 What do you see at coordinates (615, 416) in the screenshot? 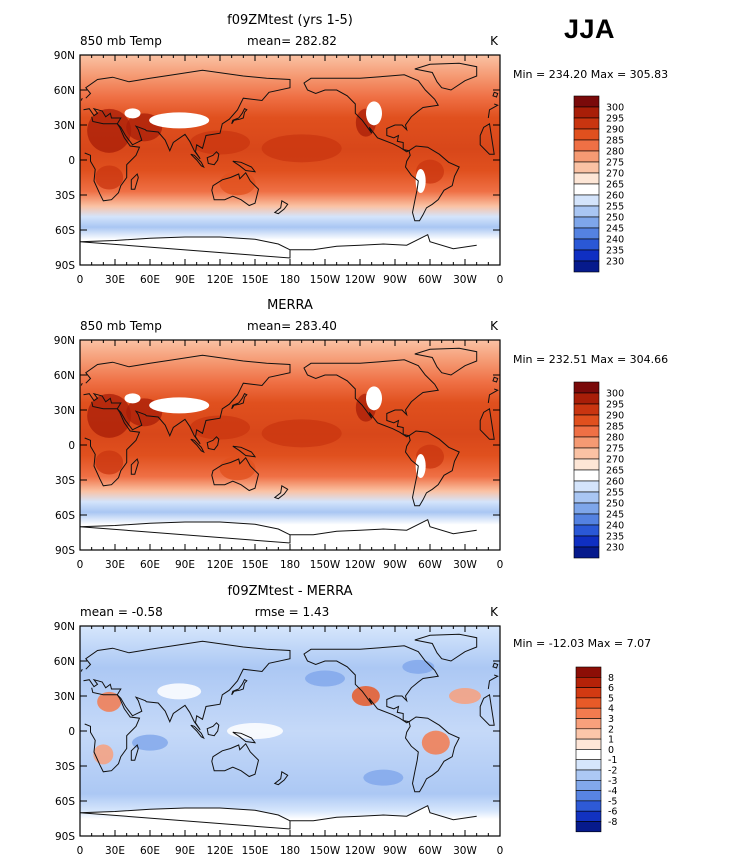
I see `colorbar-level-label: 290` at bounding box center [615, 416].